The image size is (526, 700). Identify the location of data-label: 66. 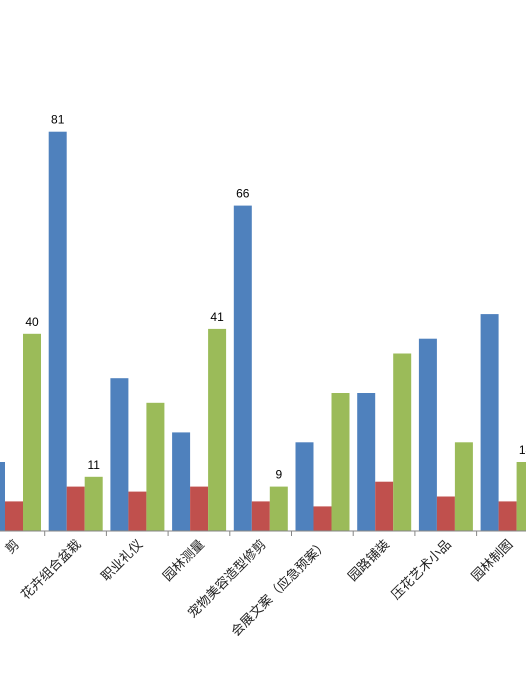
(243, 194).